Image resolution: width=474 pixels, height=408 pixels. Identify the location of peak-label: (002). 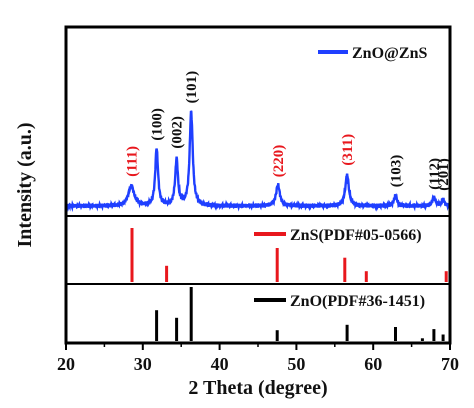
(178, 132).